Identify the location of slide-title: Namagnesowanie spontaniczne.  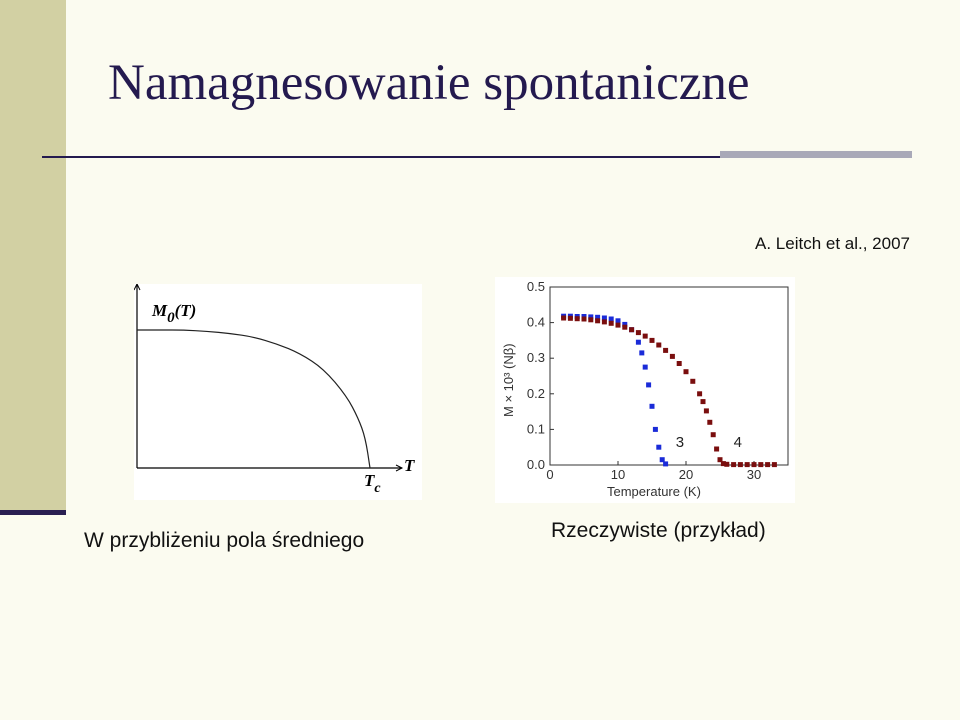
(429, 83).